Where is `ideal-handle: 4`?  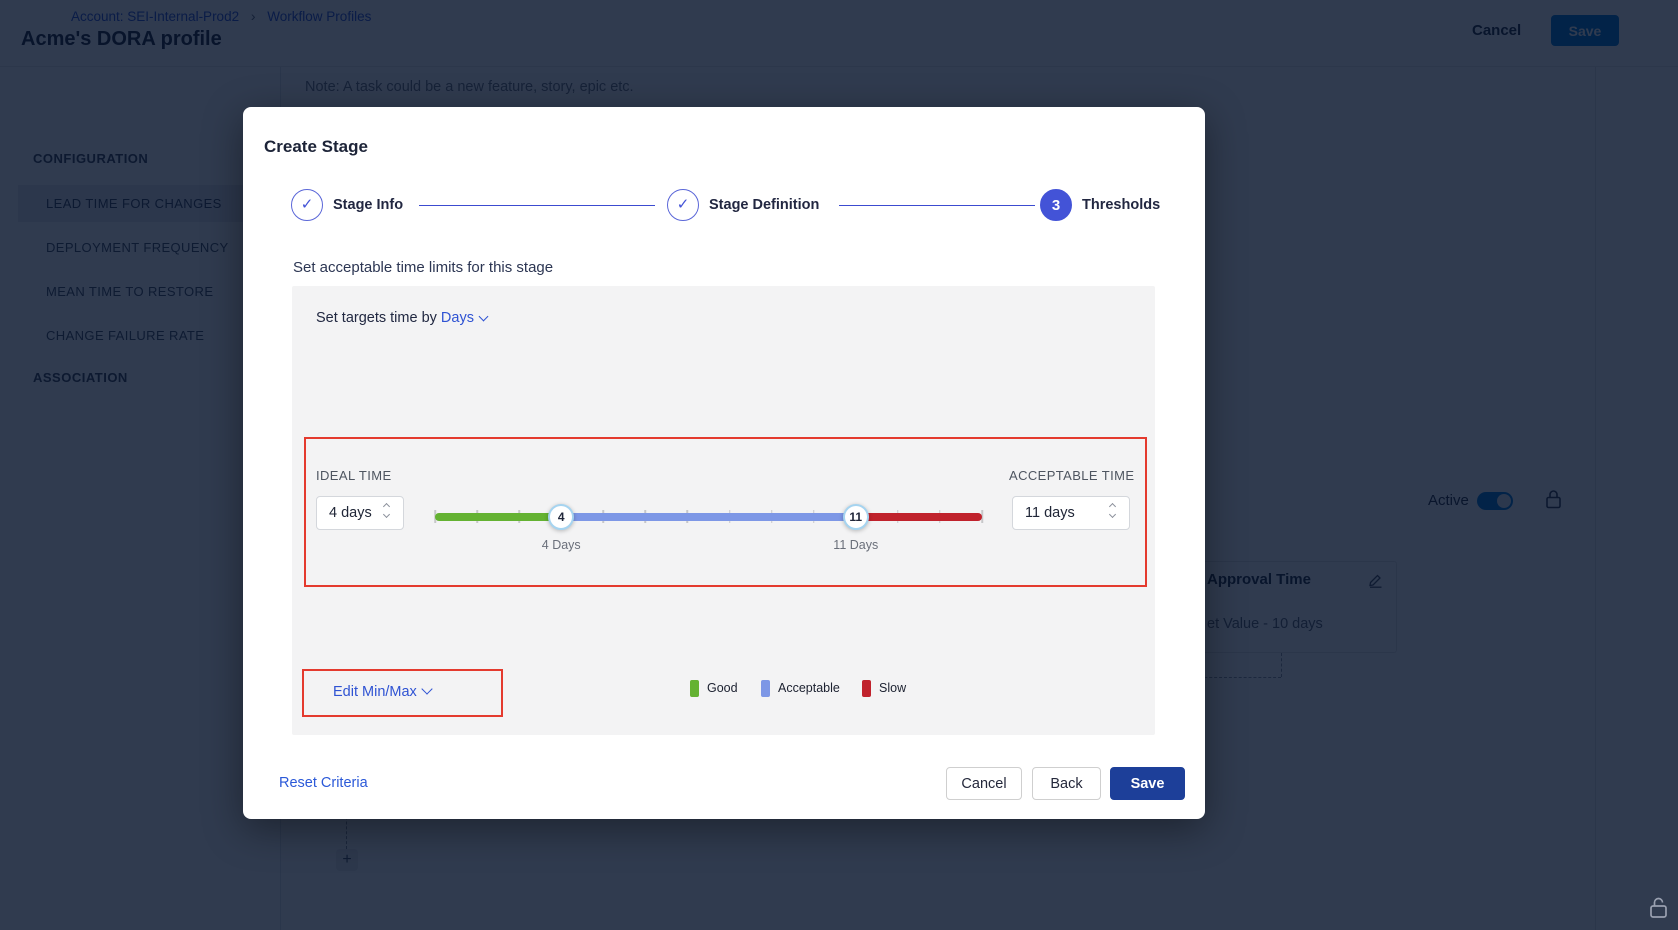
ideal-handle: 4 is located at coordinates (561, 517).